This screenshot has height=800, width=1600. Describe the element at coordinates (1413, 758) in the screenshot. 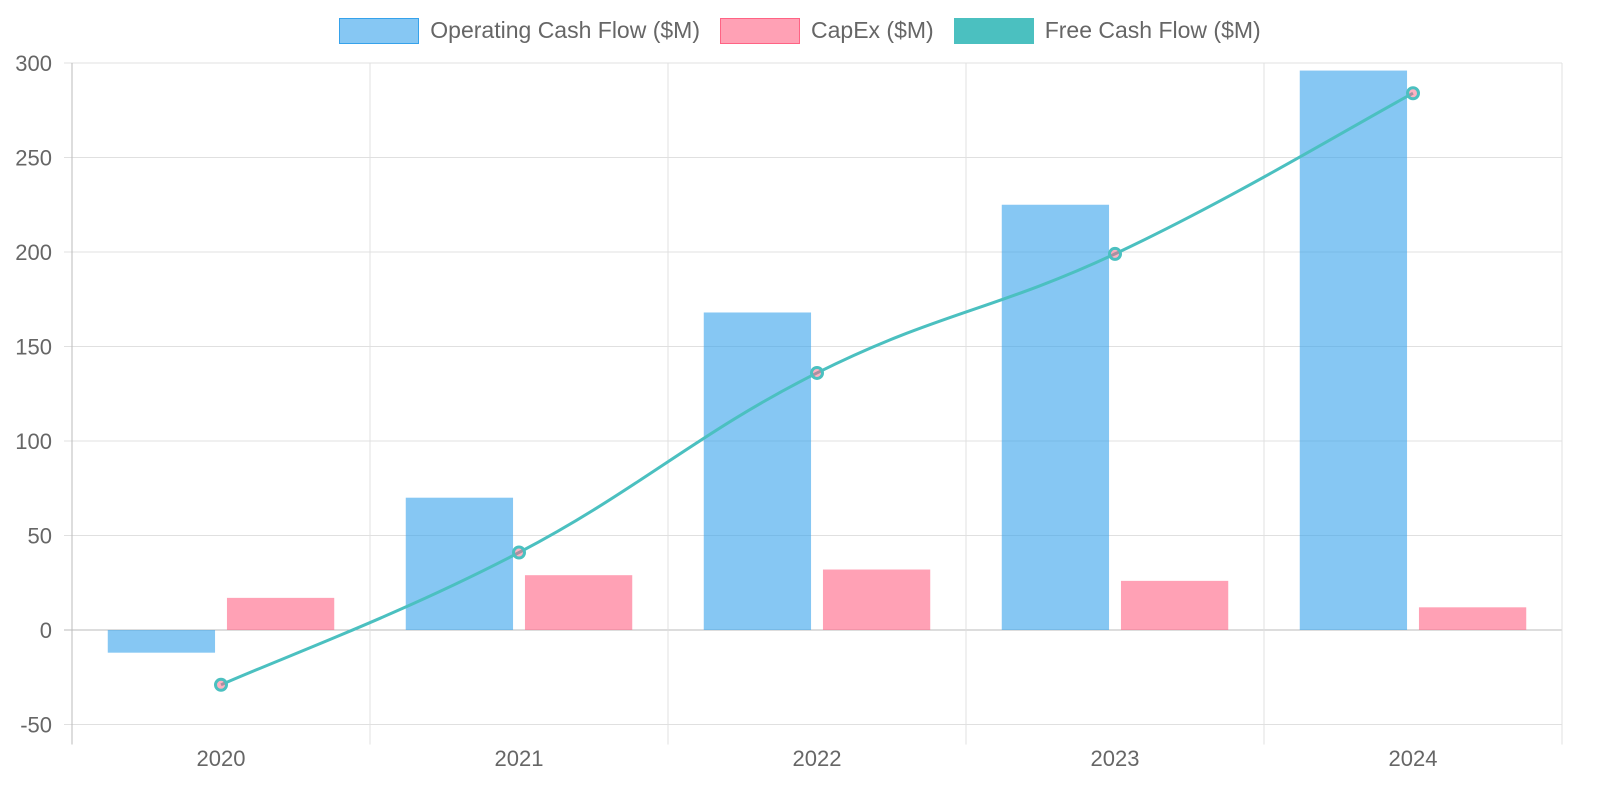

I see `x-tick-label: 2024` at that location.